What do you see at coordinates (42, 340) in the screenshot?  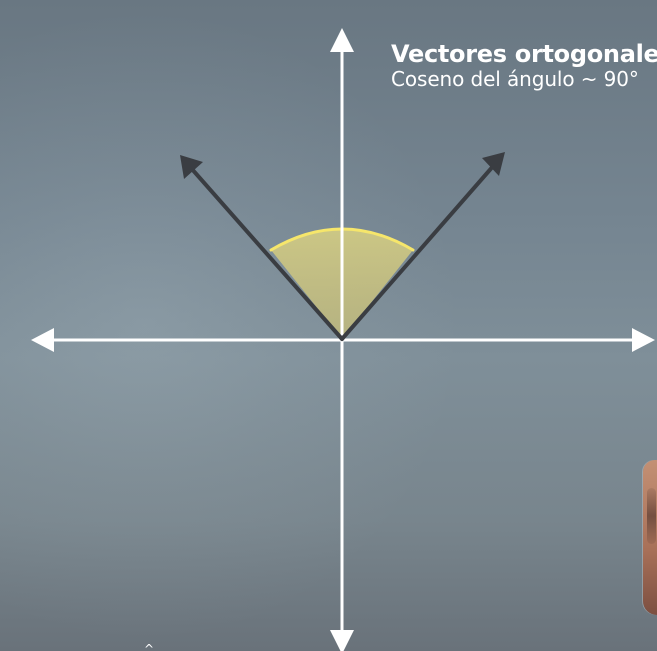 I see `horizontal-axis-arrow-left` at bounding box center [42, 340].